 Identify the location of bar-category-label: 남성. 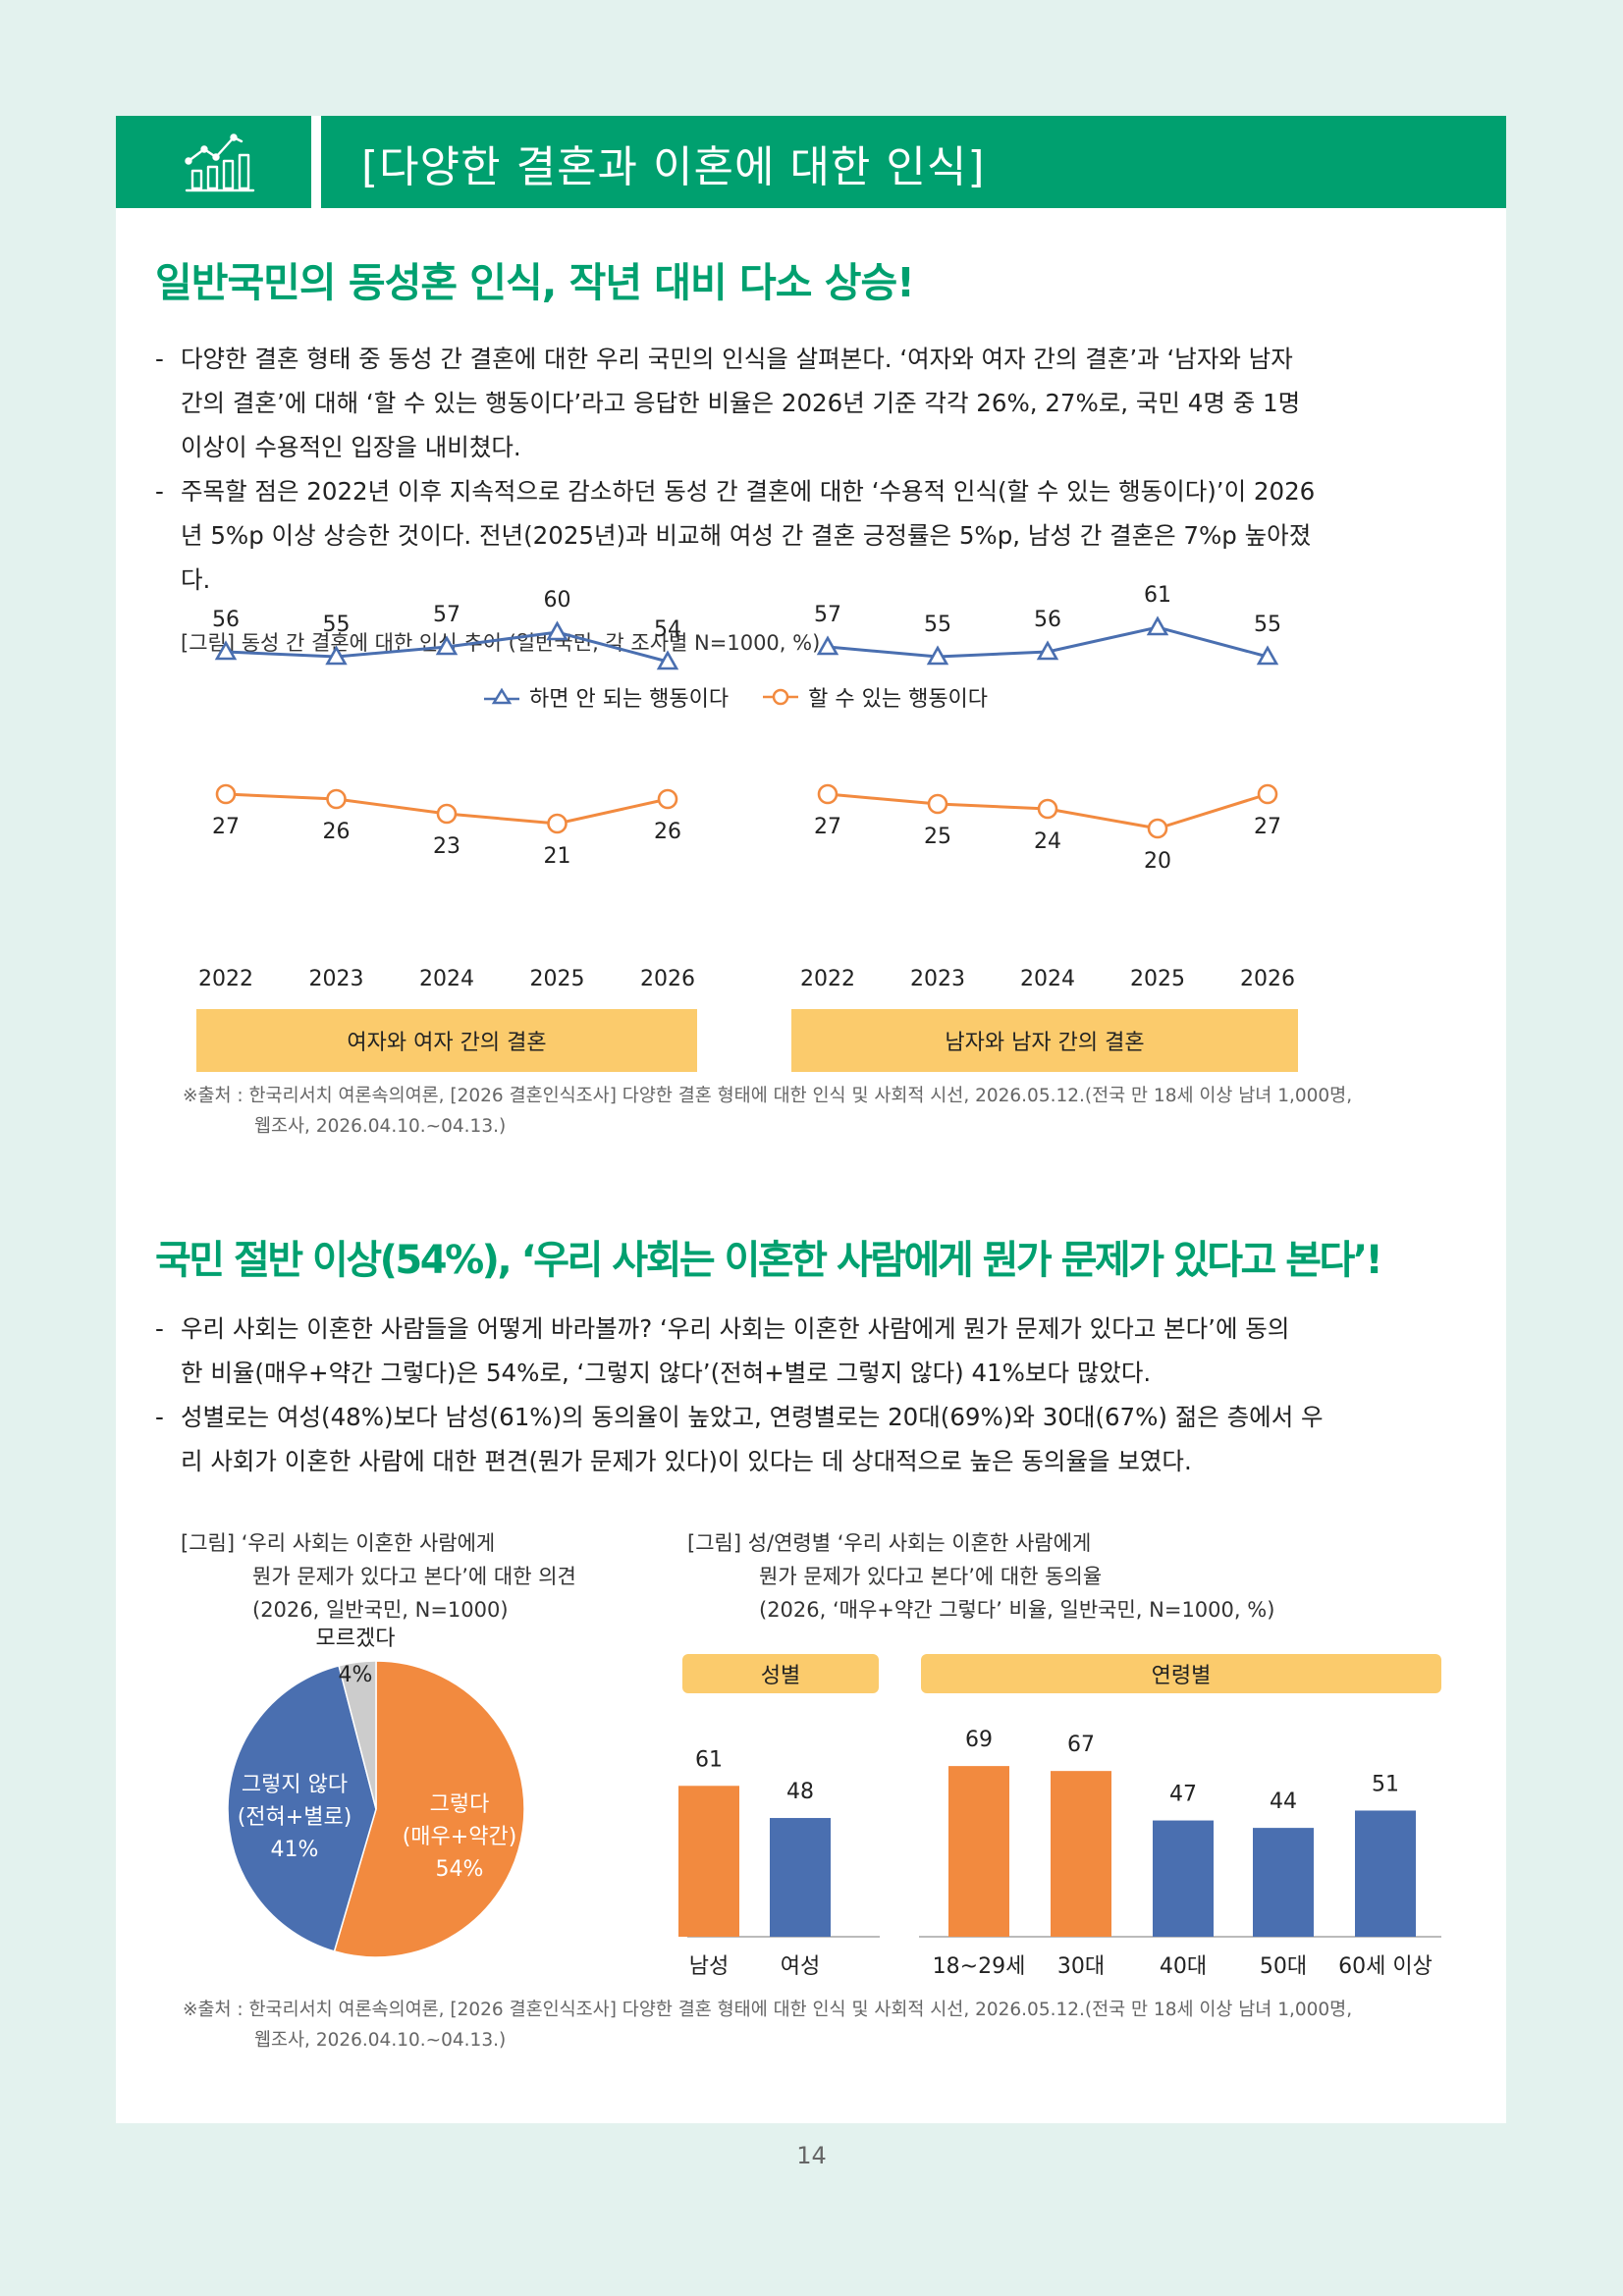
(709, 1966).